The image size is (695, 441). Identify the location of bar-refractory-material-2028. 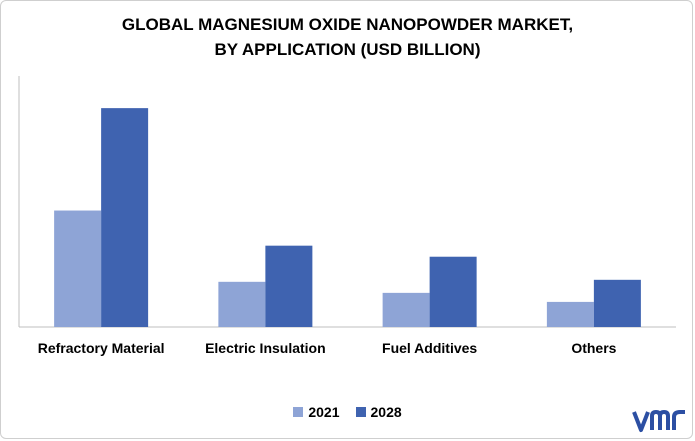
(125, 218).